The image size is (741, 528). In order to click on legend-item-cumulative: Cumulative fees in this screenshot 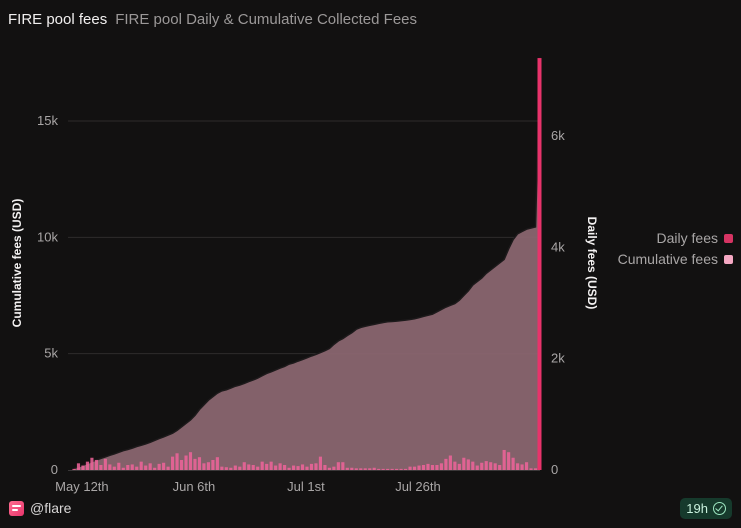, I will do `click(675, 259)`.